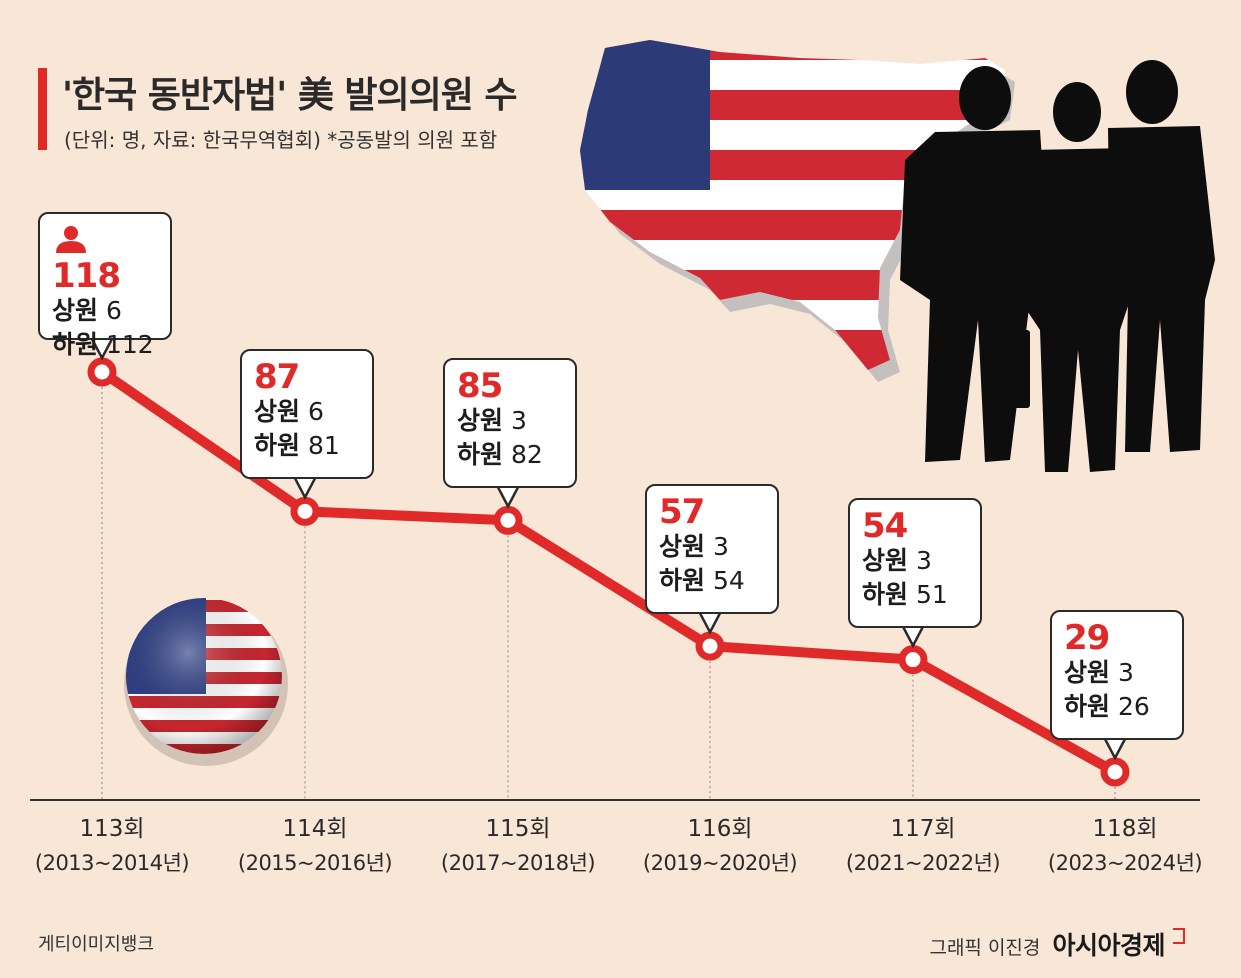  What do you see at coordinates (518, 863) in the screenshot?
I see `x-tick-years: (2017~2018년)` at bounding box center [518, 863].